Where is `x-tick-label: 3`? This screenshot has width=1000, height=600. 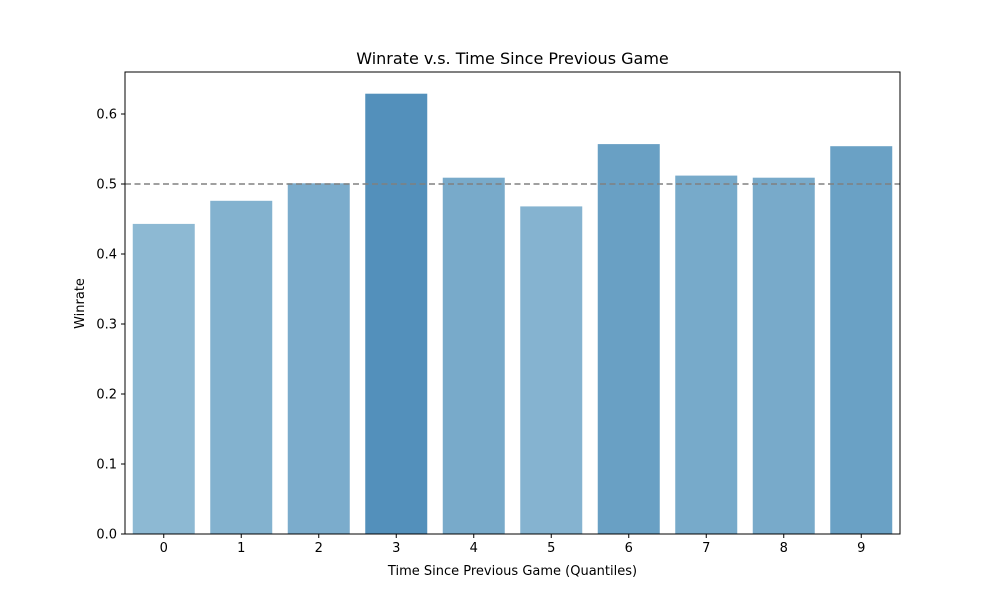 x-tick-label: 3 is located at coordinates (396, 548).